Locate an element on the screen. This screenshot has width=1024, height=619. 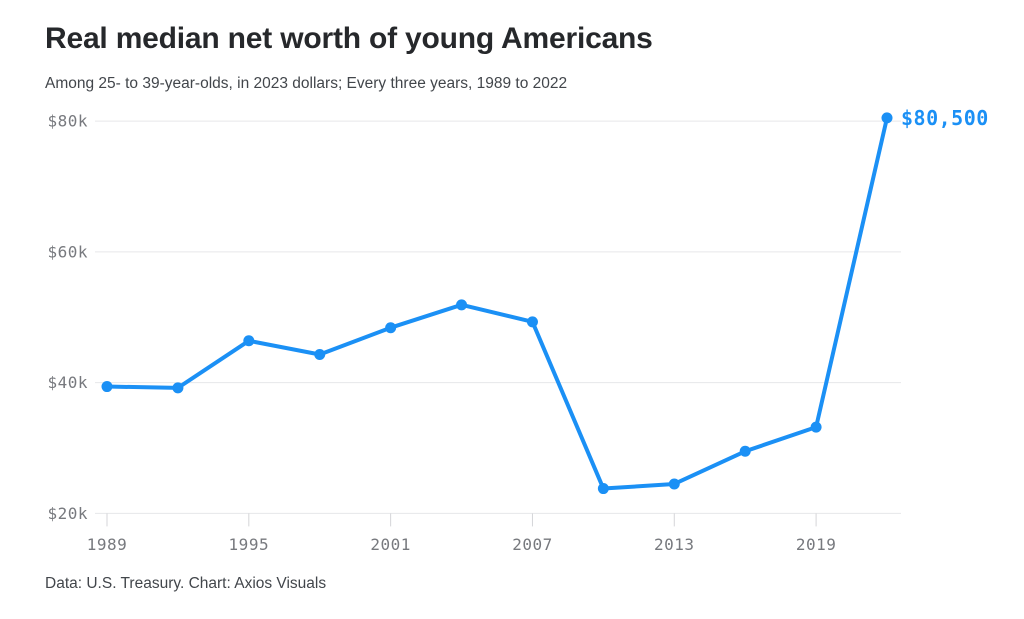
x-axis-label: 2013 is located at coordinates (674, 544).